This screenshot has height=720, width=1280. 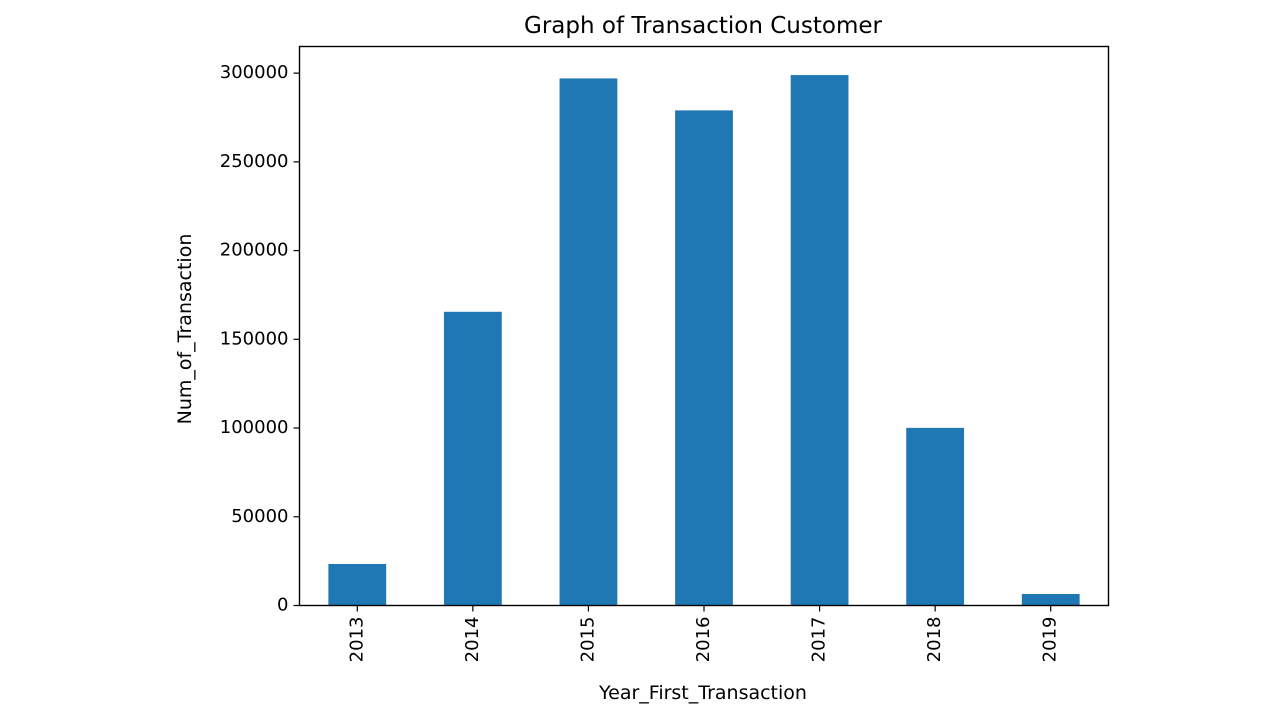 What do you see at coordinates (254, 72) in the screenshot?
I see `y-tick-label: 300000` at bounding box center [254, 72].